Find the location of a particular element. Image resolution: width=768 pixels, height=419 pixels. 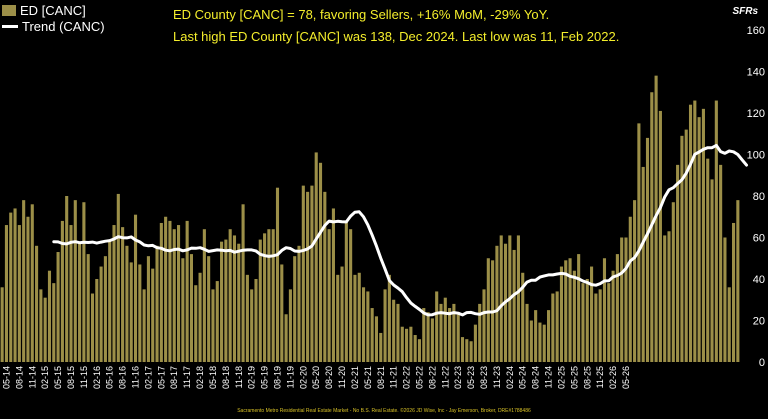

x-tick-label: 11-17 is located at coordinates (187, 377).